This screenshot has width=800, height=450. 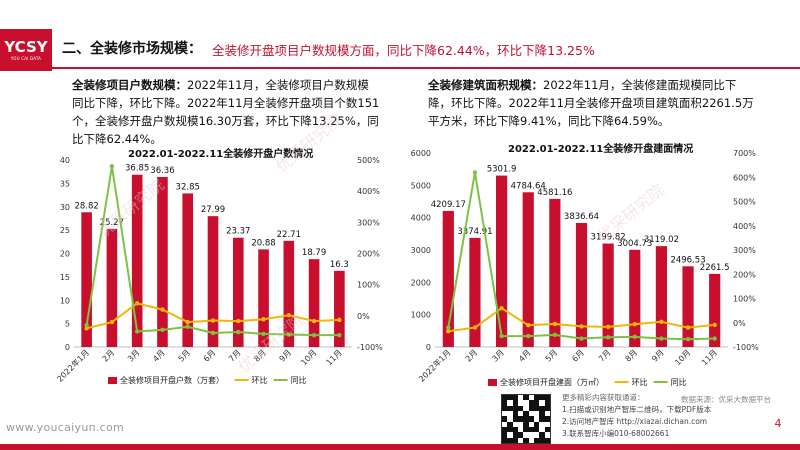 I want to click on chart1-ytick-right-3: 200%, so click(x=368, y=254).